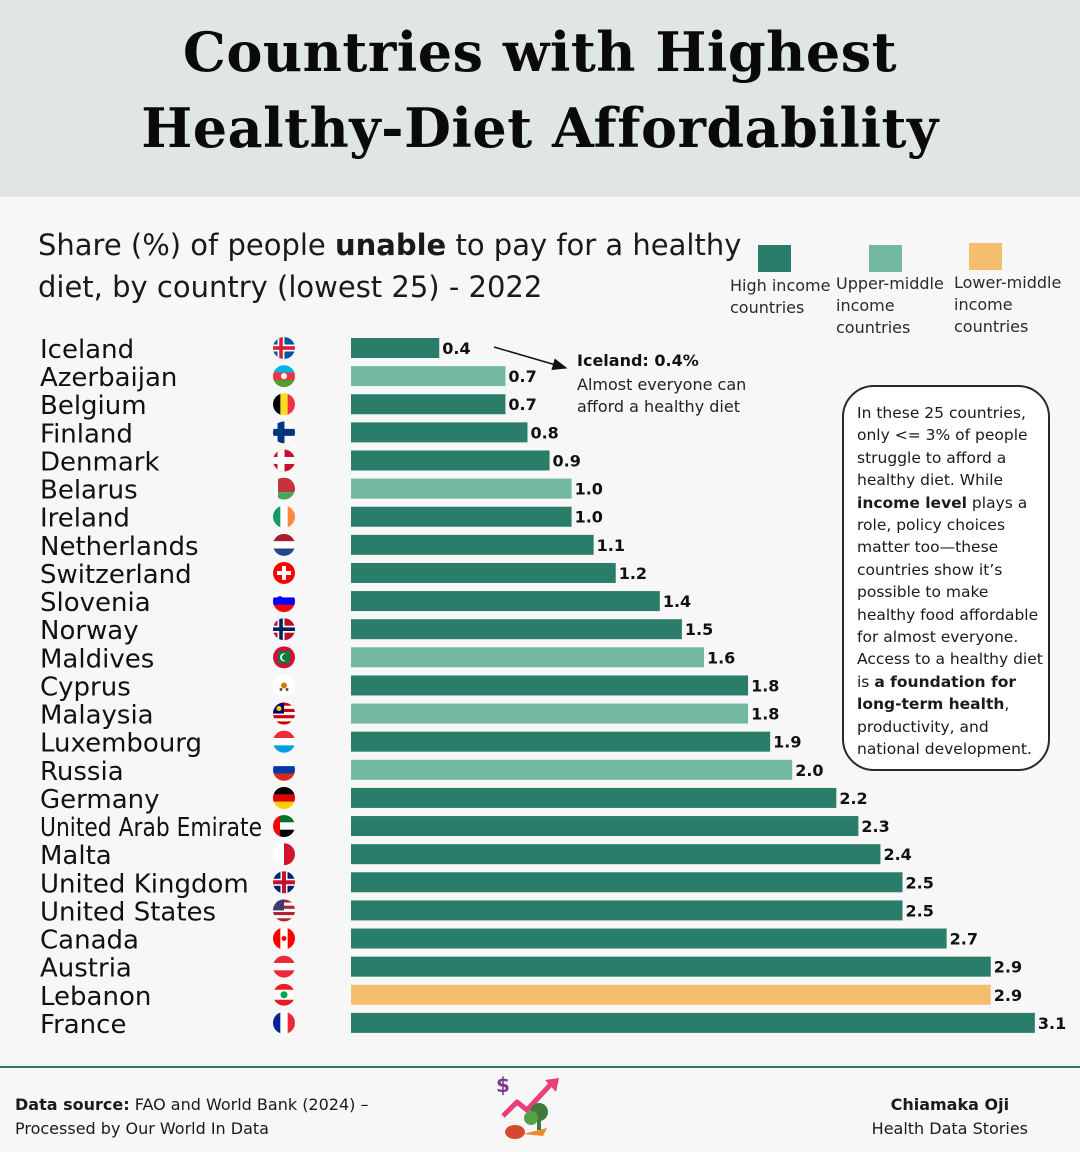 The width and height of the screenshot is (1080, 1152). What do you see at coordinates (284, 966) in the screenshot?
I see `flag-austria-icon` at bounding box center [284, 966].